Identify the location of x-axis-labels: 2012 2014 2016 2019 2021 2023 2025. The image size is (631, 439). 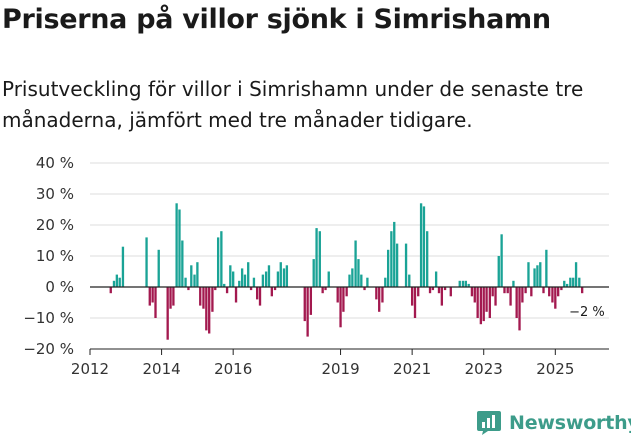
(322, 369).